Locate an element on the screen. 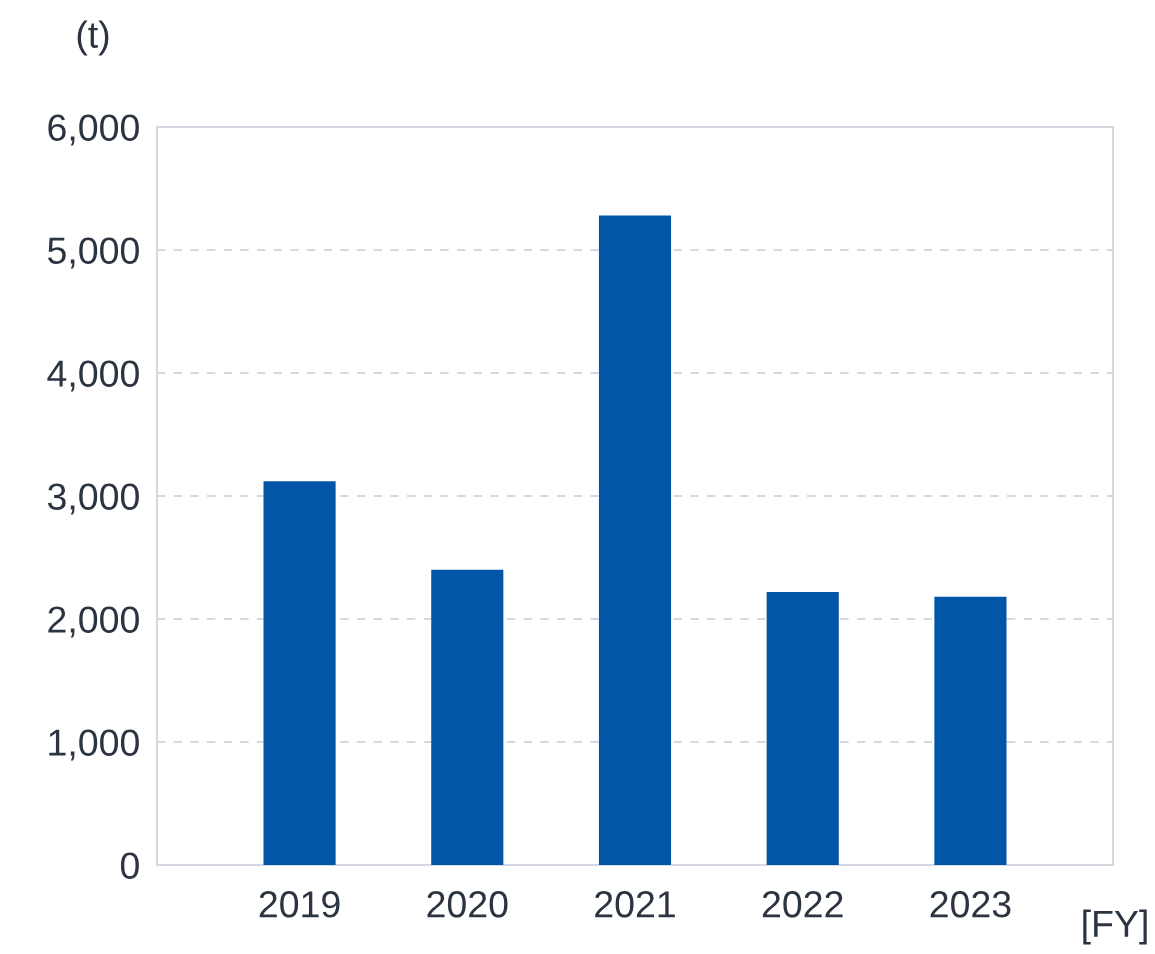 This screenshot has width=1155, height=954. x-tick-label: 2021 is located at coordinates (635, 904).